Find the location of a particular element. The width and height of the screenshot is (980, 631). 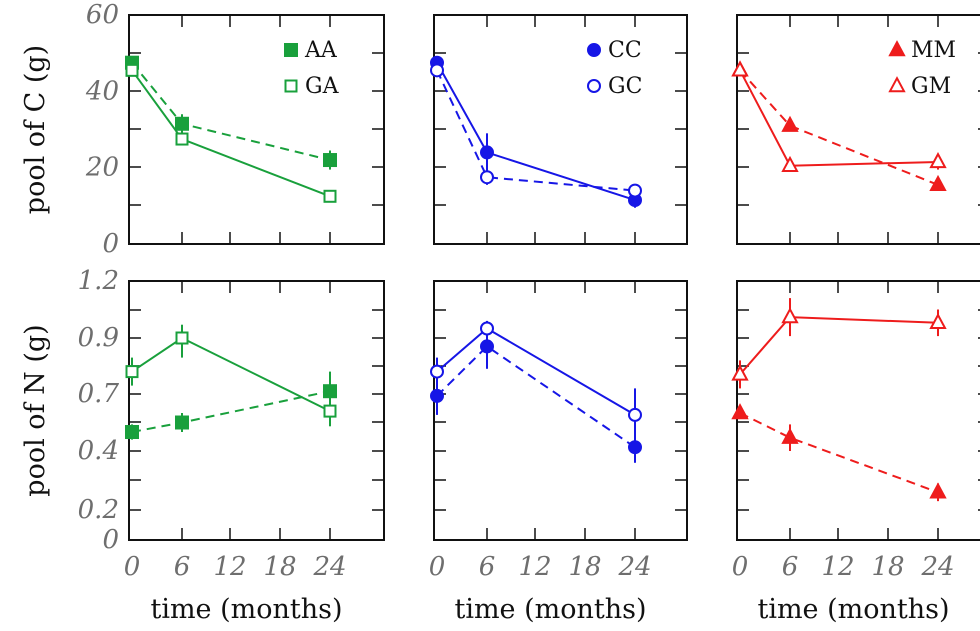

legend-label: CC is located at coordinates (625, 50).